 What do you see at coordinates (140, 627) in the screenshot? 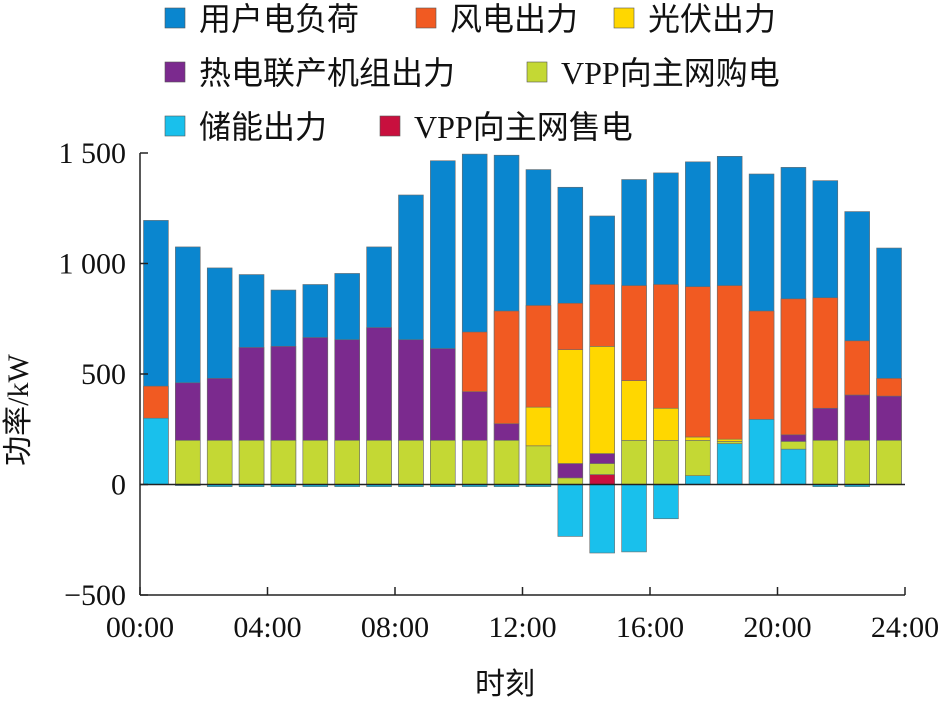
I see `x-tick-label: 00:00` at bounding box center [140, 627].